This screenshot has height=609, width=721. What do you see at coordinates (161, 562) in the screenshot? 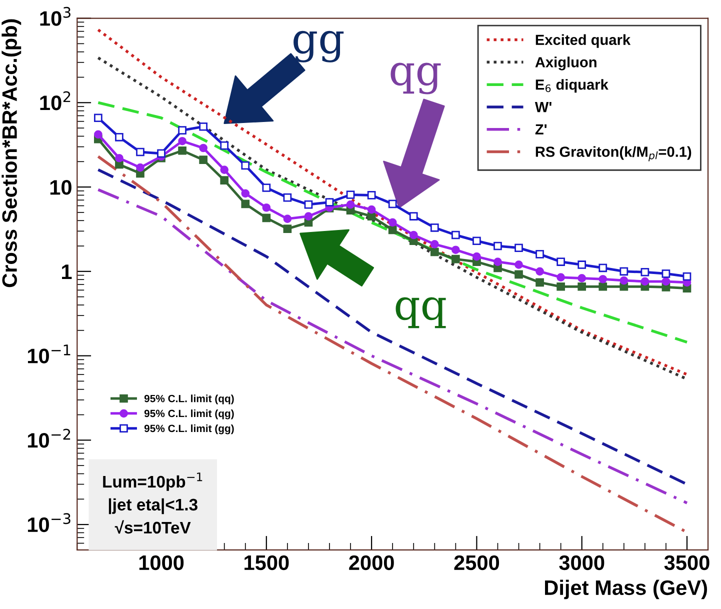
I see `x-tick-label: 1000` at bounding box center [161, 562].